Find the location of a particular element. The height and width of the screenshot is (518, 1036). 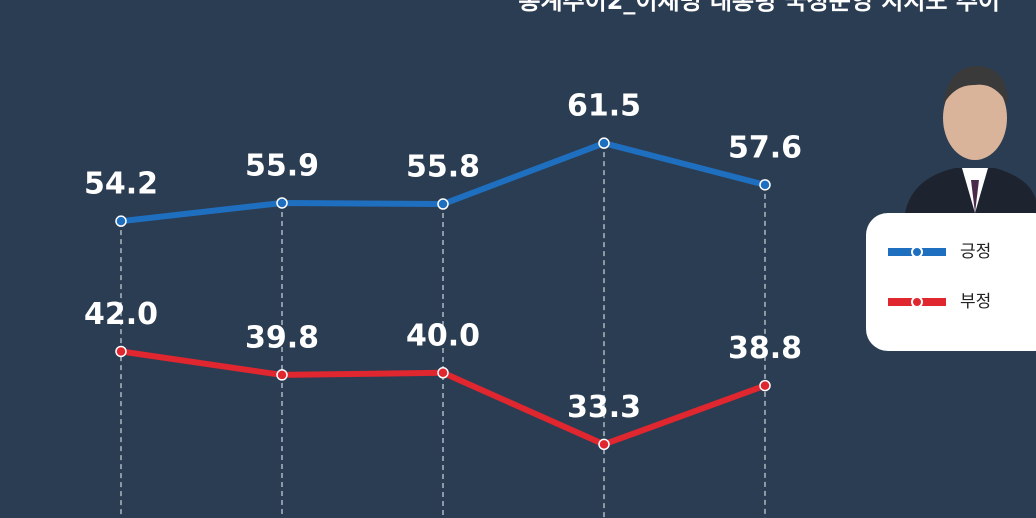

legend-label: 긍정 is located at coordinates (975, 252).